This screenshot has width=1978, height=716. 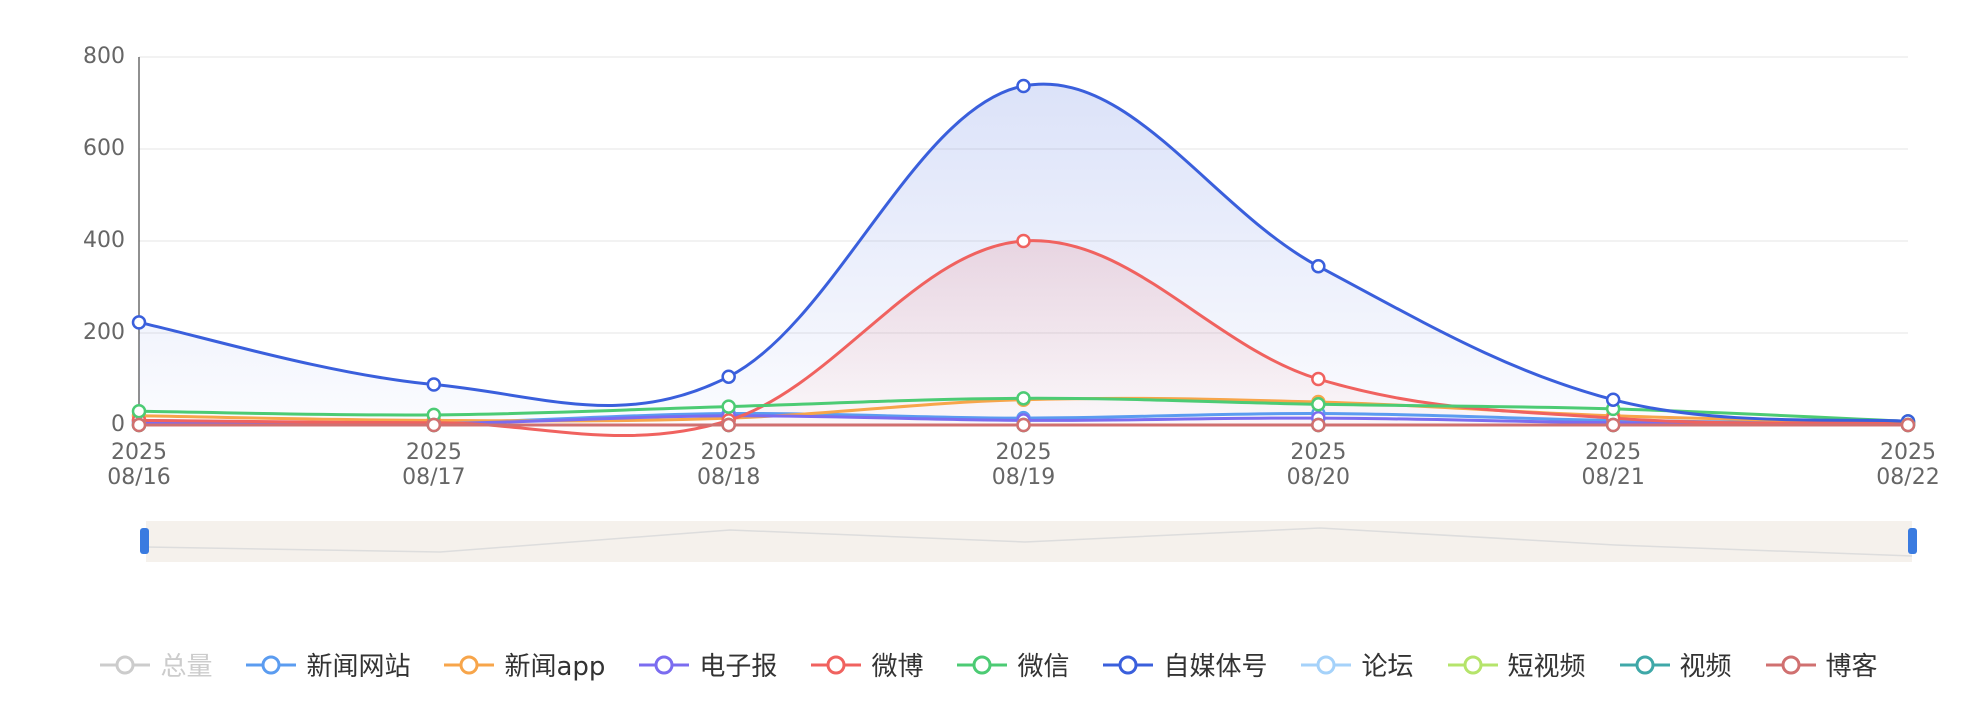 I want to click on legend-item: 新闻网站, so click(x=328, y=664).